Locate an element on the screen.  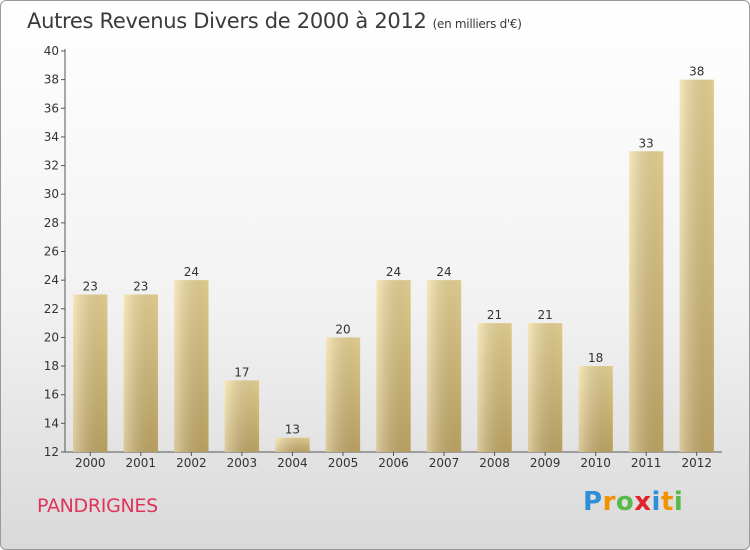
logo-letter: P is located at coordinates (593, 502).